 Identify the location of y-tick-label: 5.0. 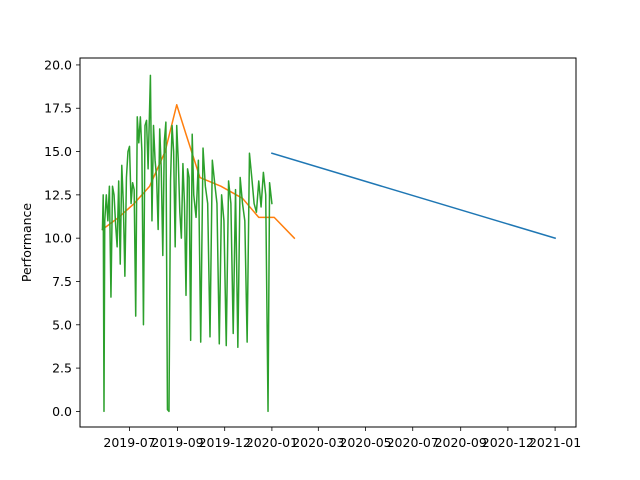
(62, 324).